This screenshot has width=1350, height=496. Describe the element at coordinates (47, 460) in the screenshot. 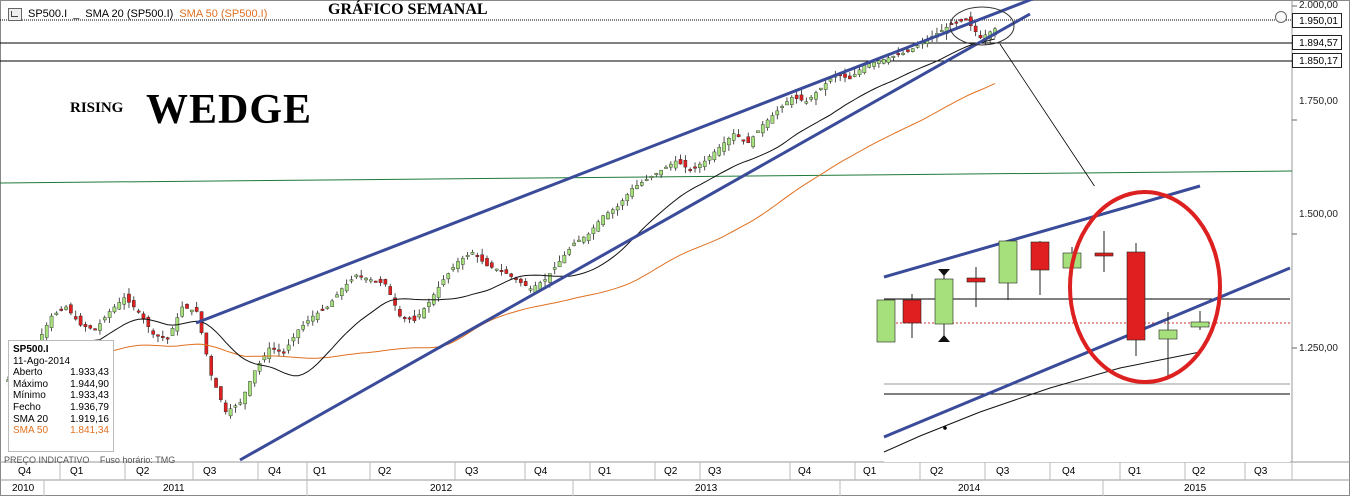

I see `footer-price-note: PREÇO INDICATIVO` at that location.